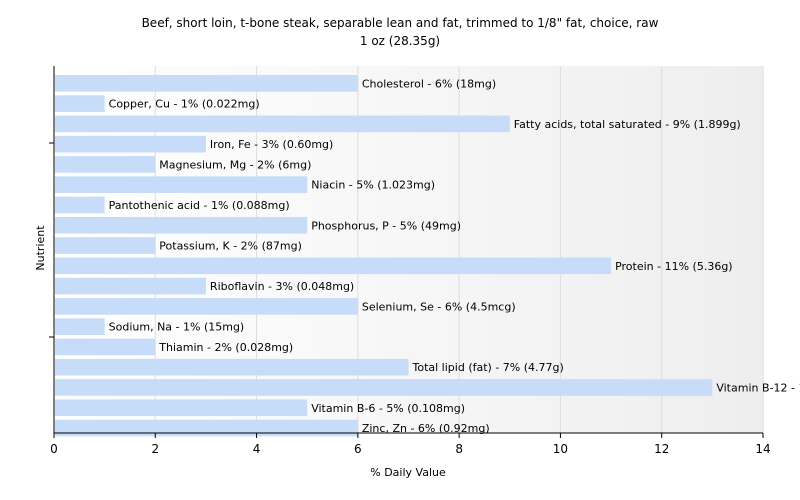  I want to click on x-tick-label: 4, so click(257, 449).